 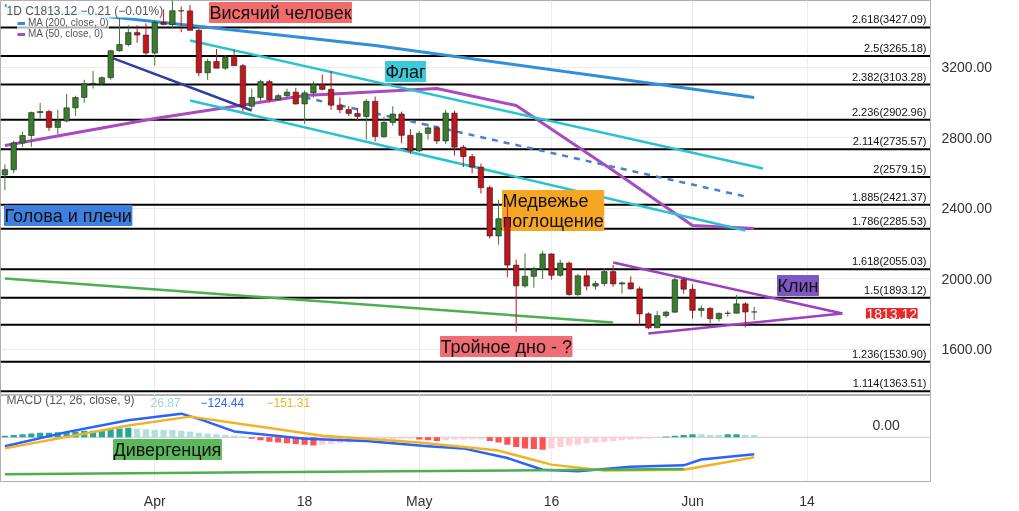 What do you see at coordinates (419, 500) in the screenshot?
I see `x-tick-label: May` at bounding box center [419, 500].